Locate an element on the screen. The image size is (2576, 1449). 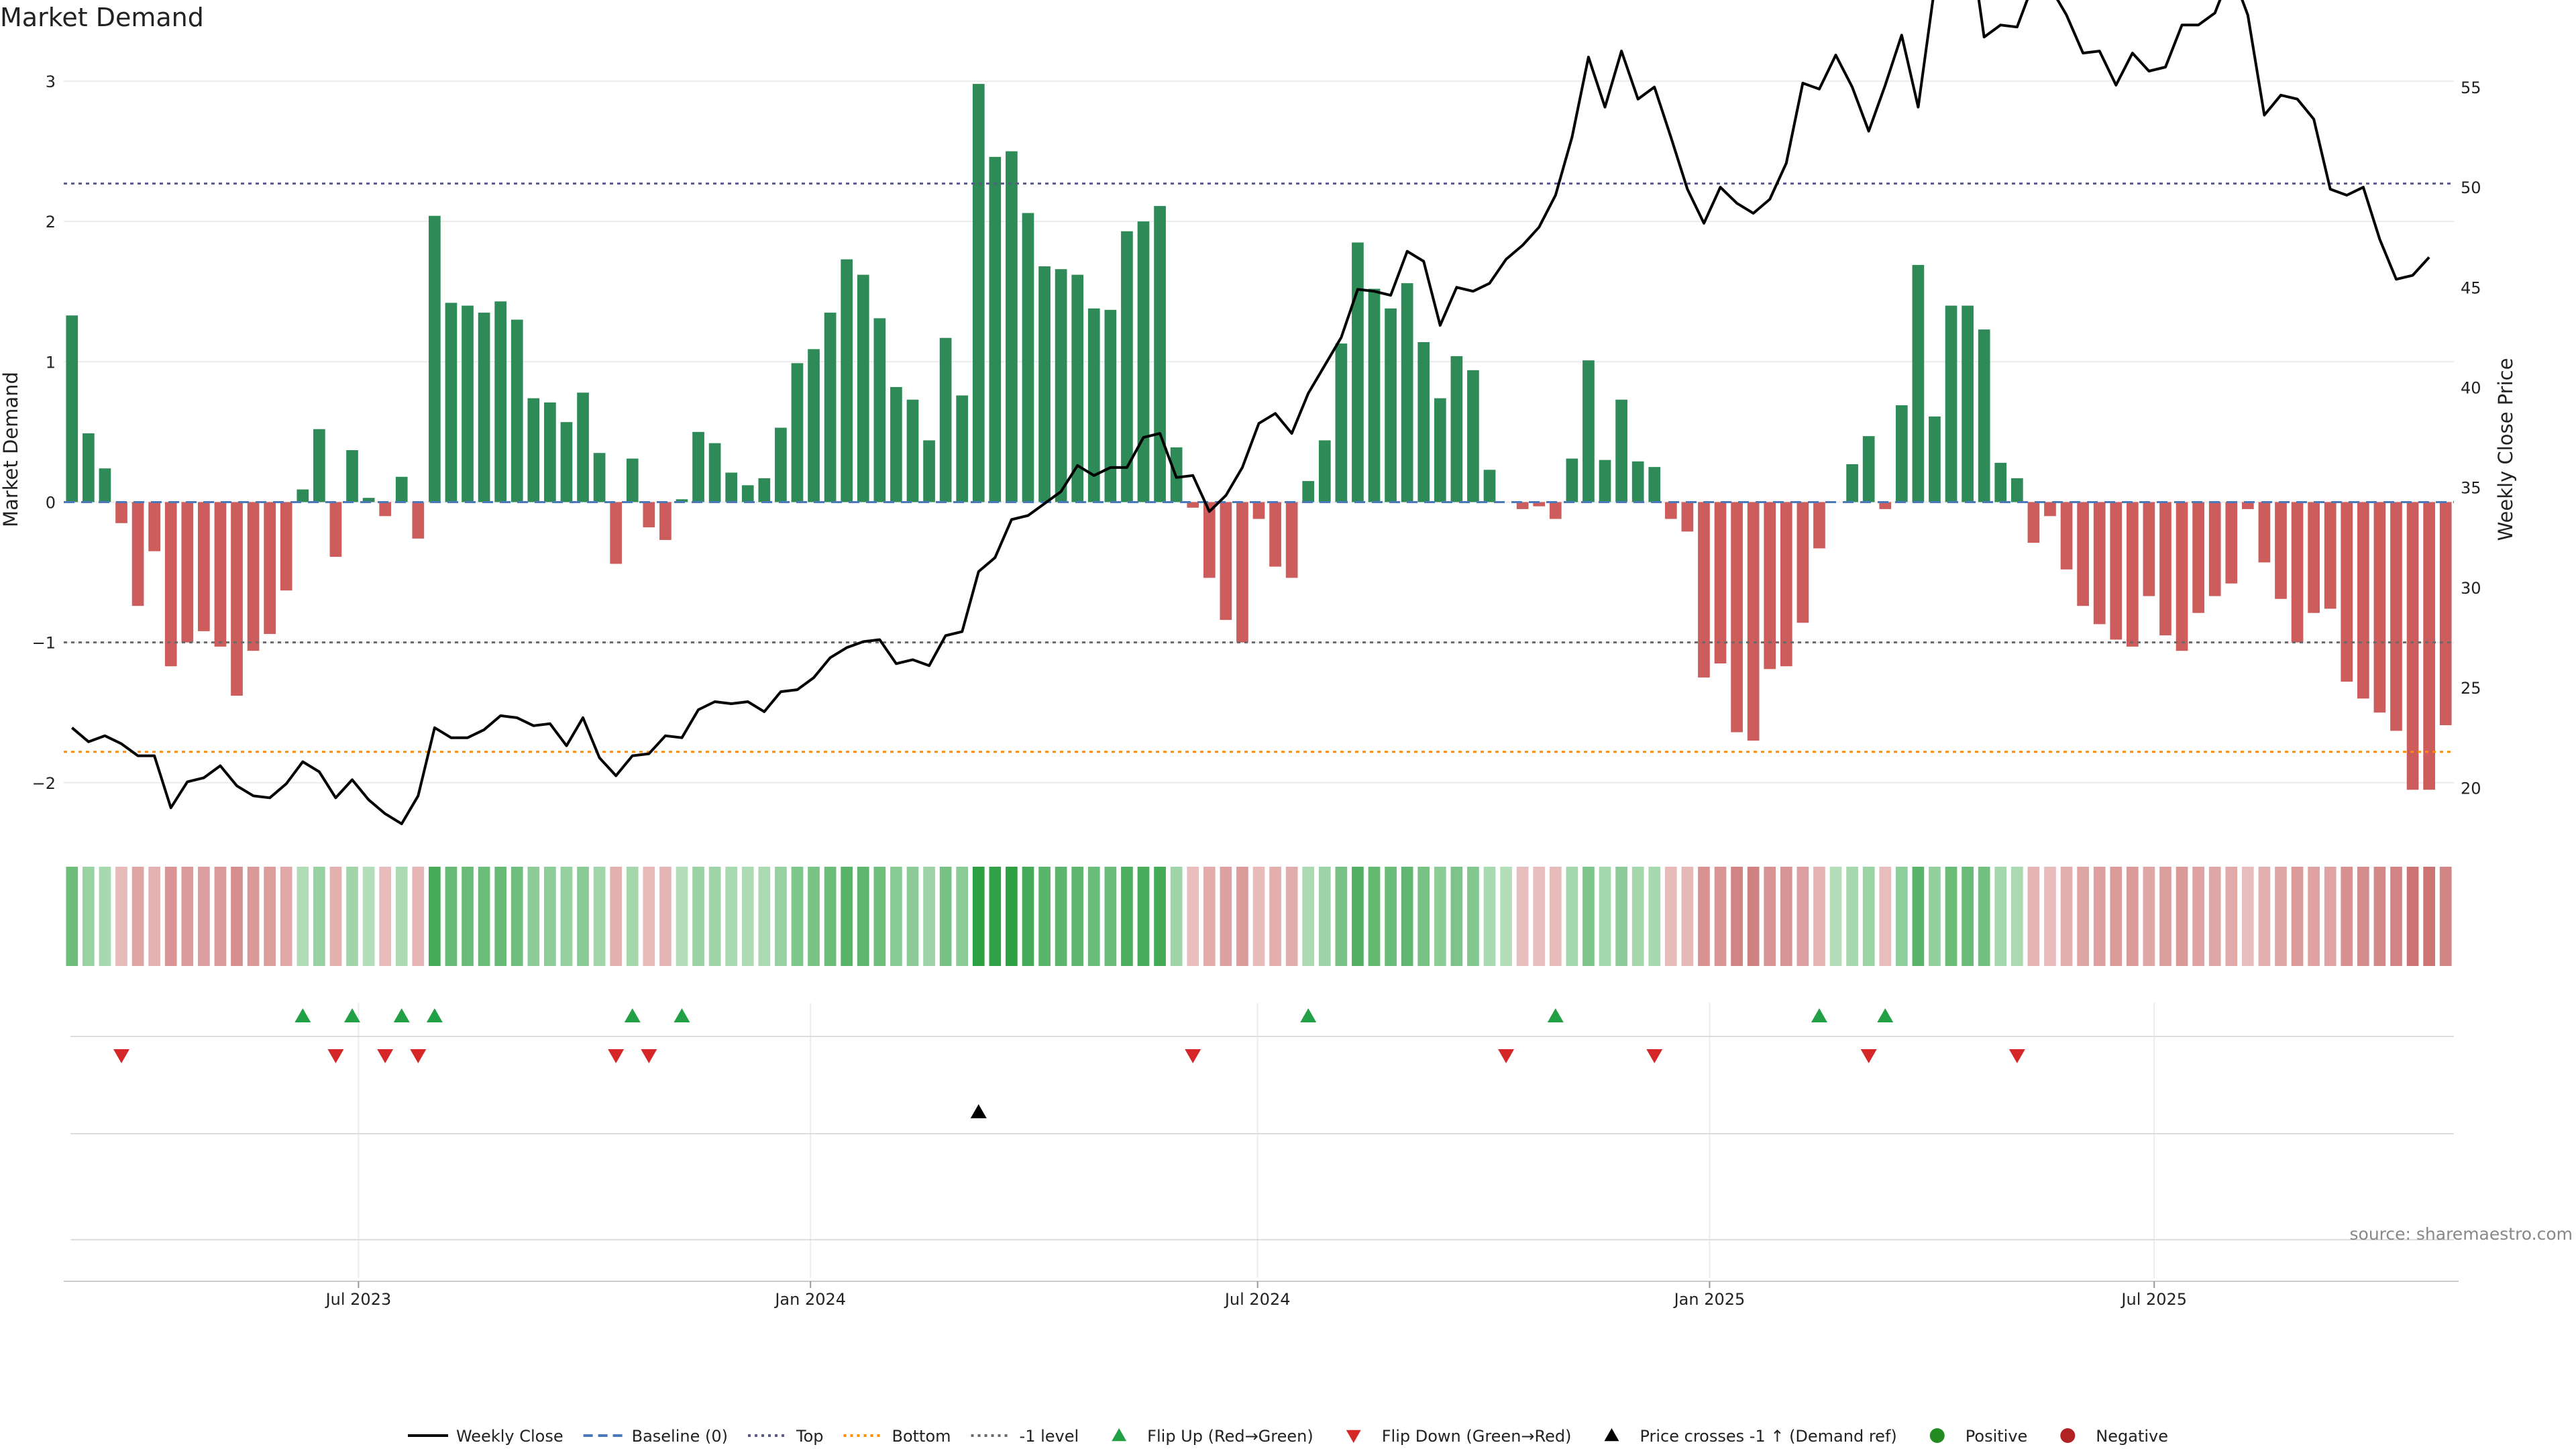
legend-label: Top is located at coordinates (810, 1436).